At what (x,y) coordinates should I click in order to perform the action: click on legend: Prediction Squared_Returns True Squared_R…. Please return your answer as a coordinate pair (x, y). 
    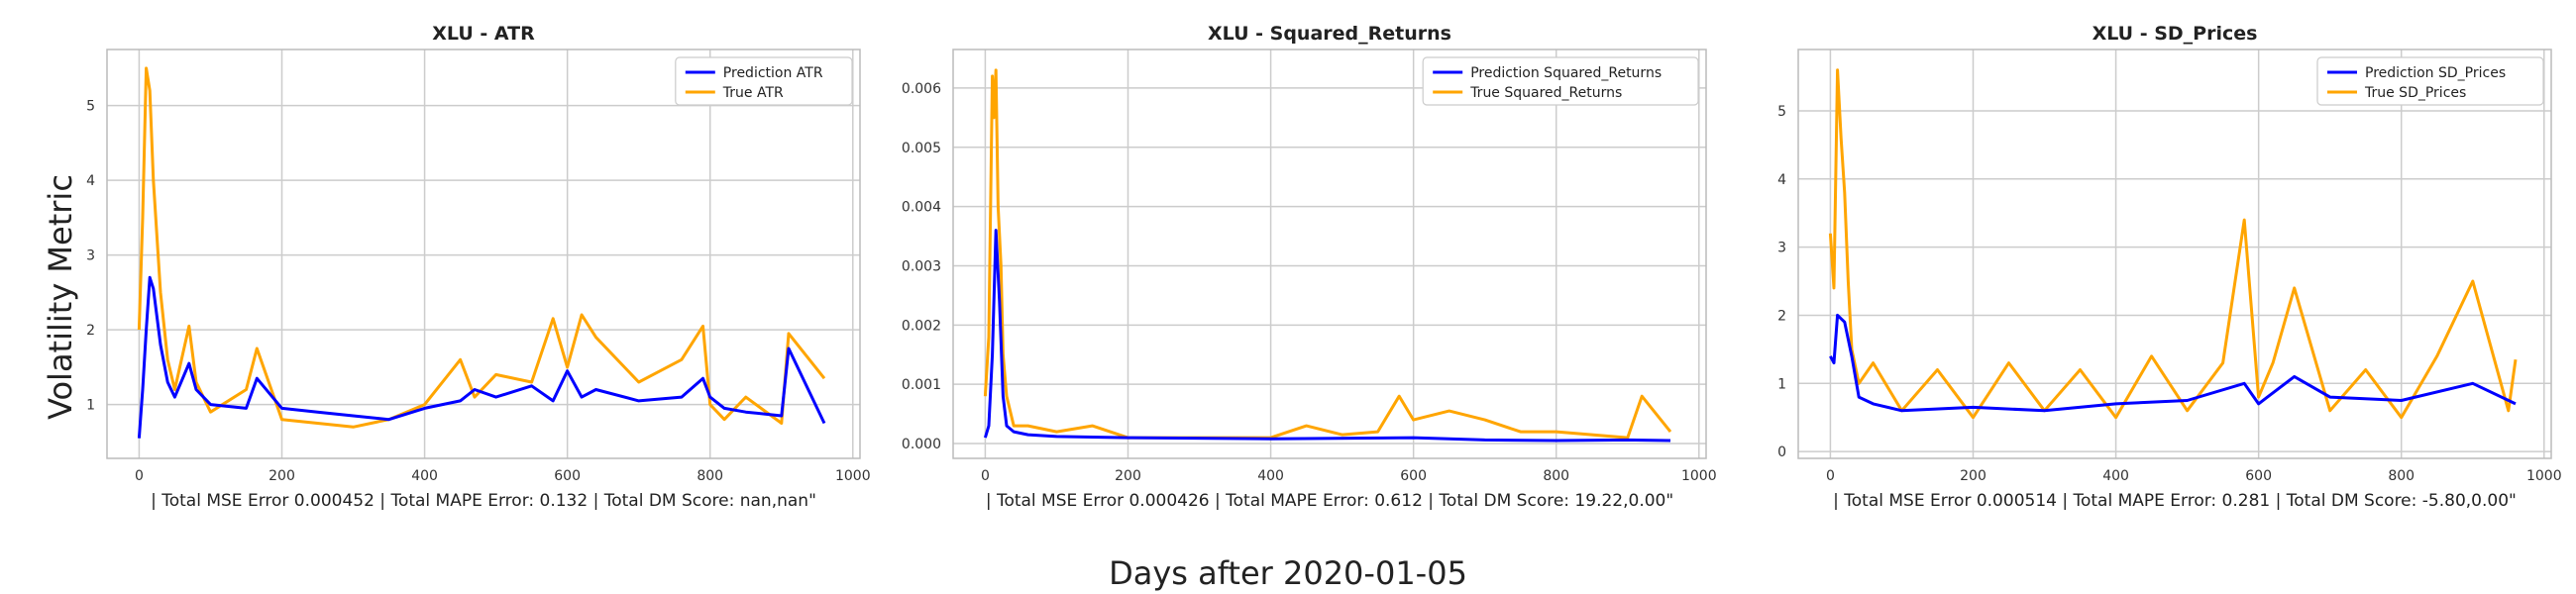
    Looking at the image, I should click on (1560, 81).